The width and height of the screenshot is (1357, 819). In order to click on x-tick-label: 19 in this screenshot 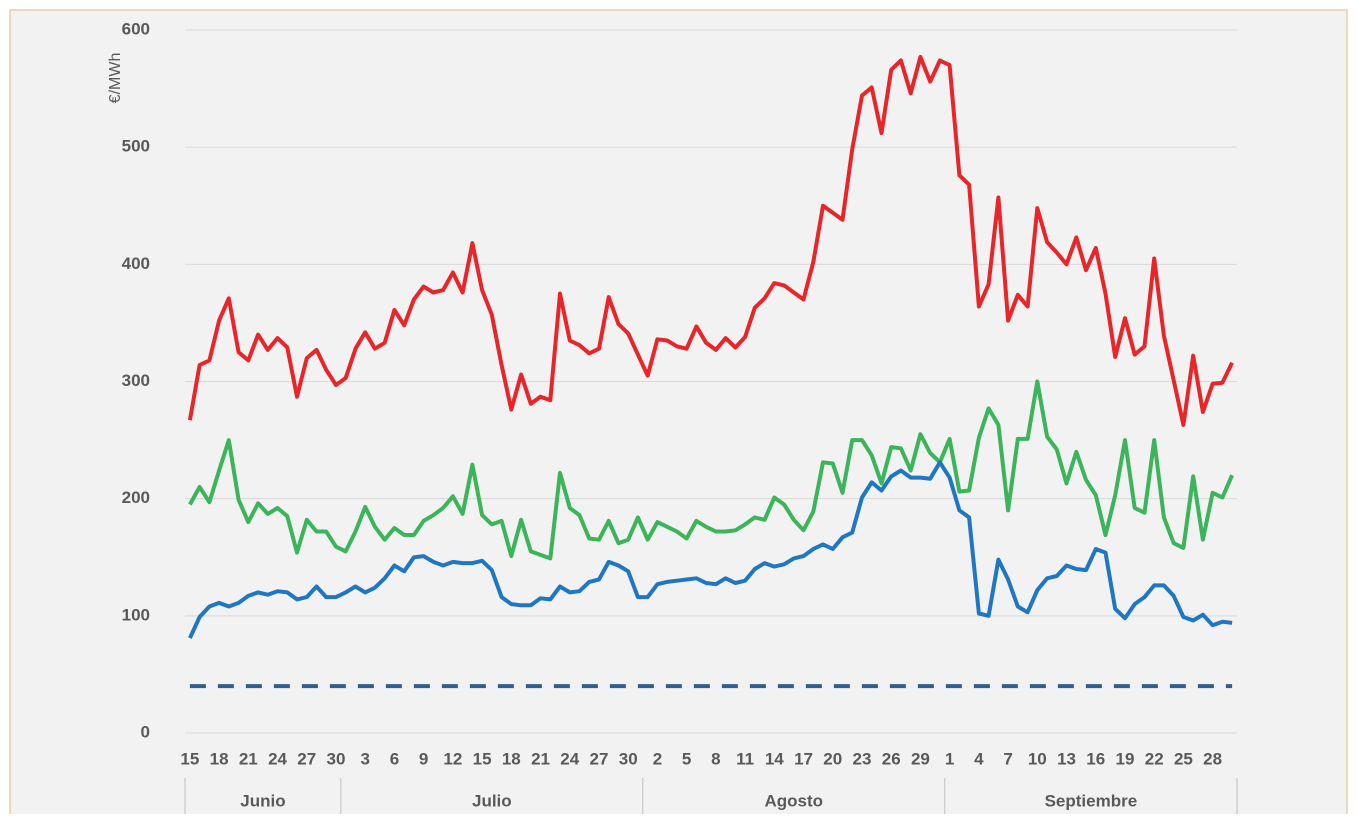, I will do `click(1125, 758)`.